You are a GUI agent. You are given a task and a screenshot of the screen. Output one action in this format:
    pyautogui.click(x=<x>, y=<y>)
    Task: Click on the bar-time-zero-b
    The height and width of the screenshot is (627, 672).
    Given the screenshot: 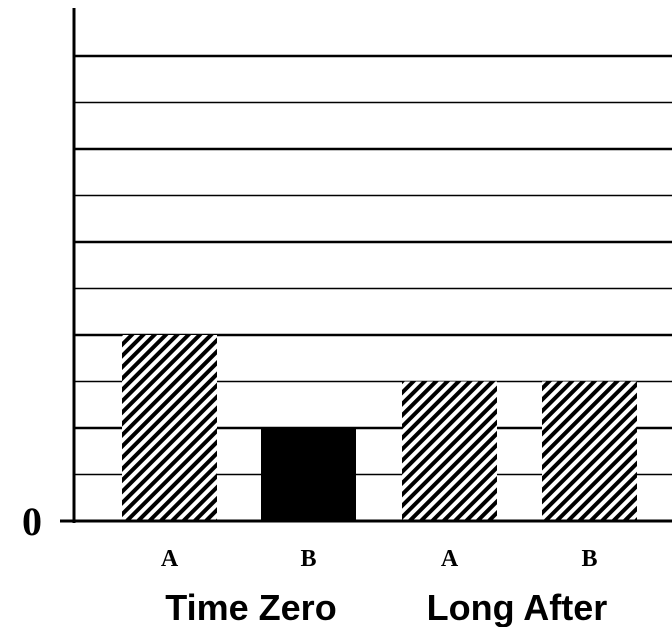 What is the action you would take?
    pyautogui.click(x=308, y=474)
    